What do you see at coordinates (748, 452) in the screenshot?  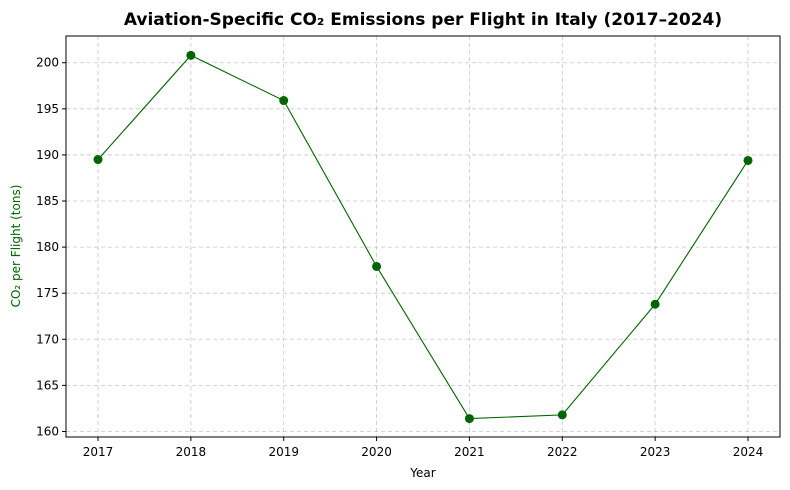 I see `x-tick-label: 2024` at bounding box center [748, 452].